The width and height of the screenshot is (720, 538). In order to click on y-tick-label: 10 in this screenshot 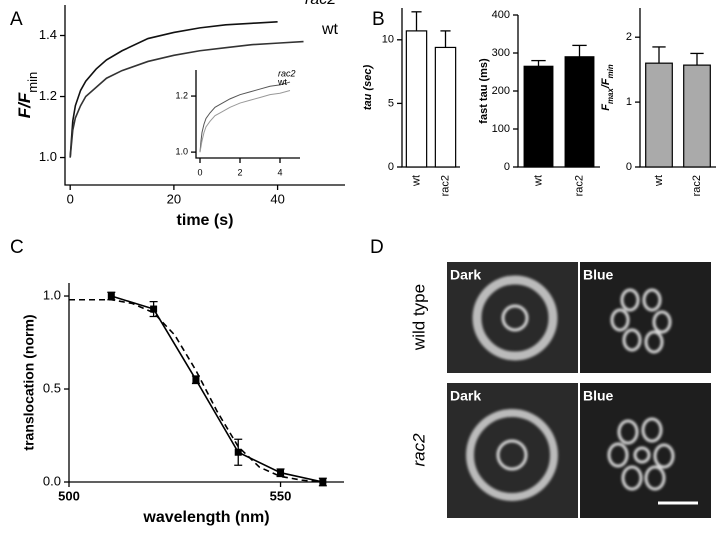, I will do `click(388, 40)`.